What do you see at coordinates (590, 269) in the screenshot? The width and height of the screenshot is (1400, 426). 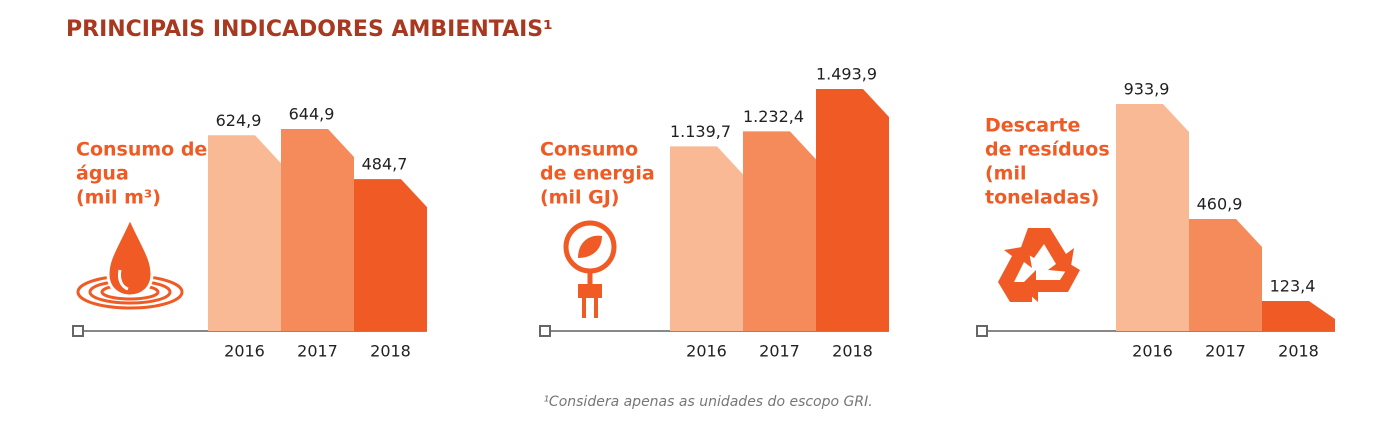 I see `energy-icon` at bounding box center [590, 269].